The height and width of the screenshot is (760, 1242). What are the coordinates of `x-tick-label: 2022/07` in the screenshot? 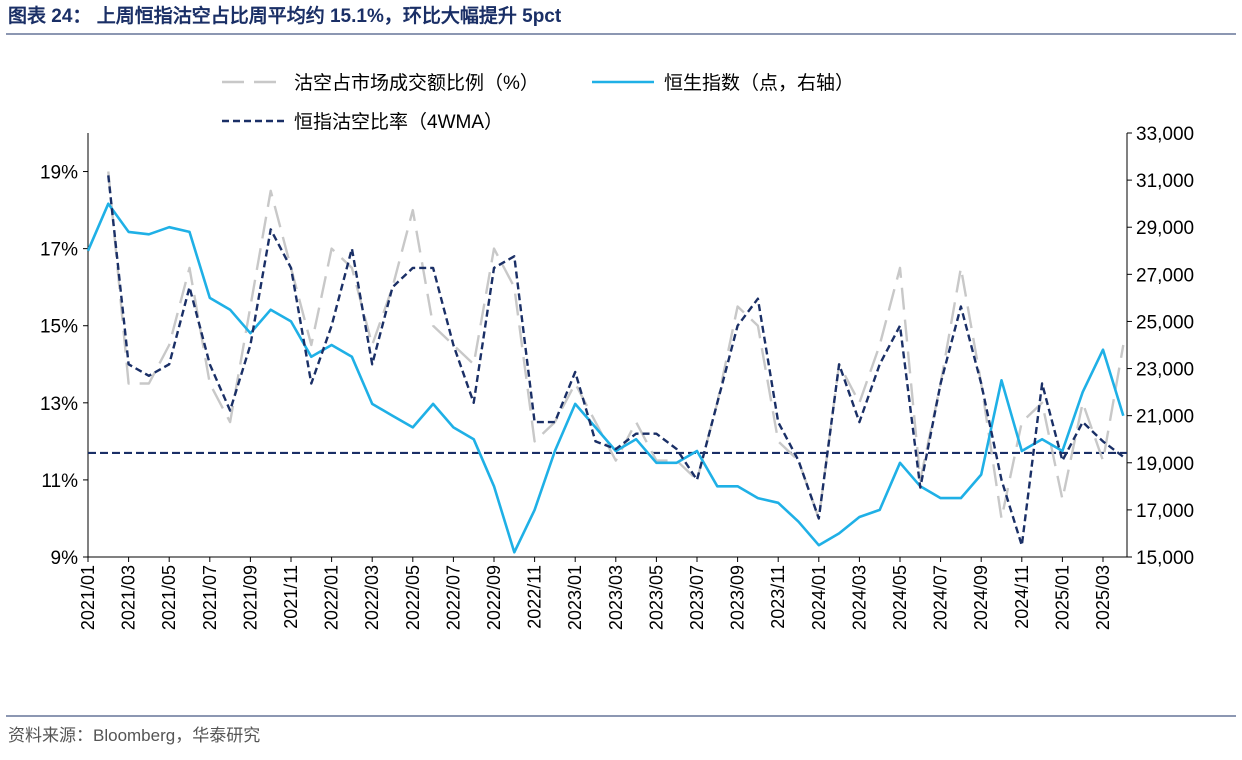 It's located at (453, 597).